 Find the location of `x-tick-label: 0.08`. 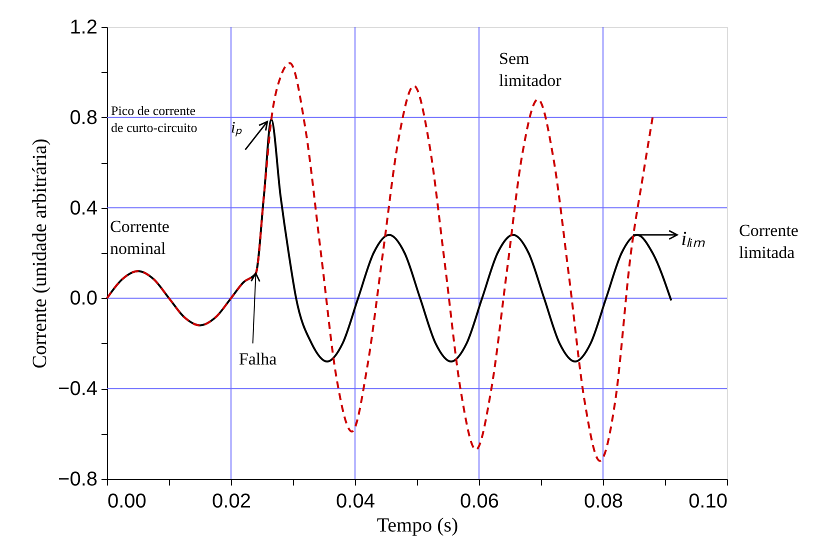

x-tick-label: 0.08 is located at coordinates (603, 501).